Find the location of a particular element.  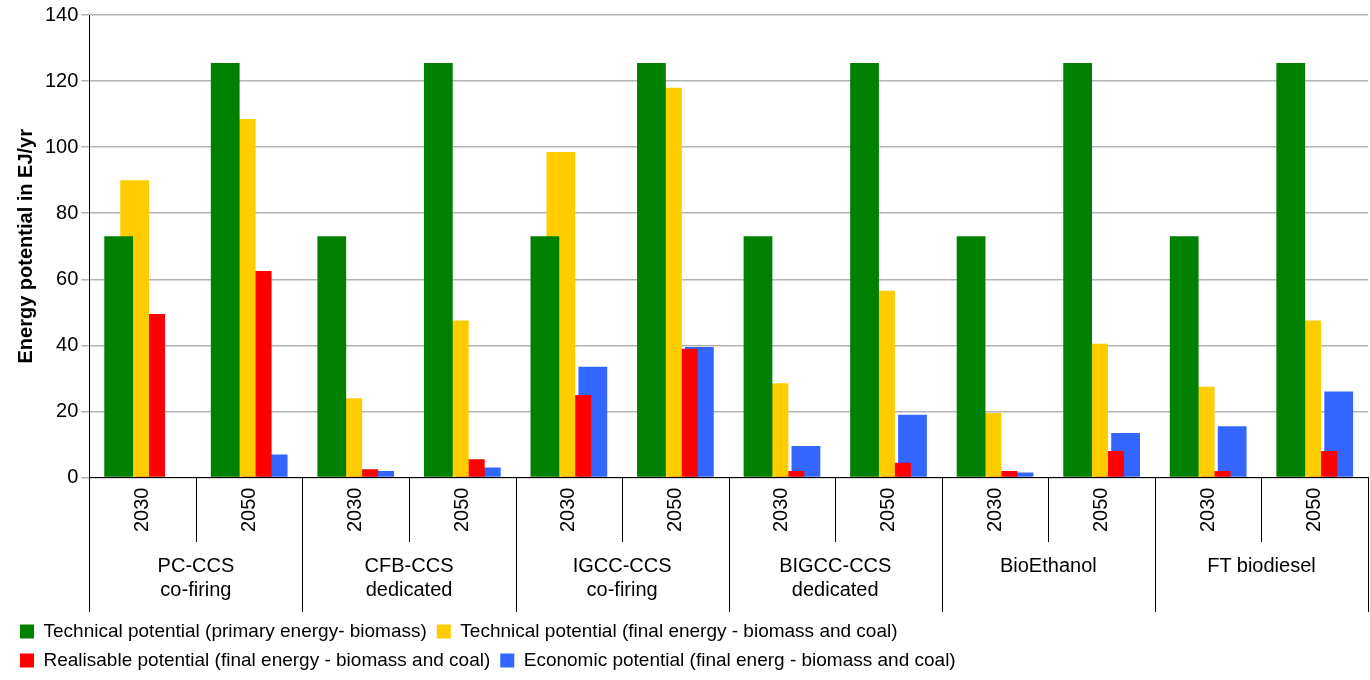

y-tick-label: 60 is located at coordinates (67, 277).